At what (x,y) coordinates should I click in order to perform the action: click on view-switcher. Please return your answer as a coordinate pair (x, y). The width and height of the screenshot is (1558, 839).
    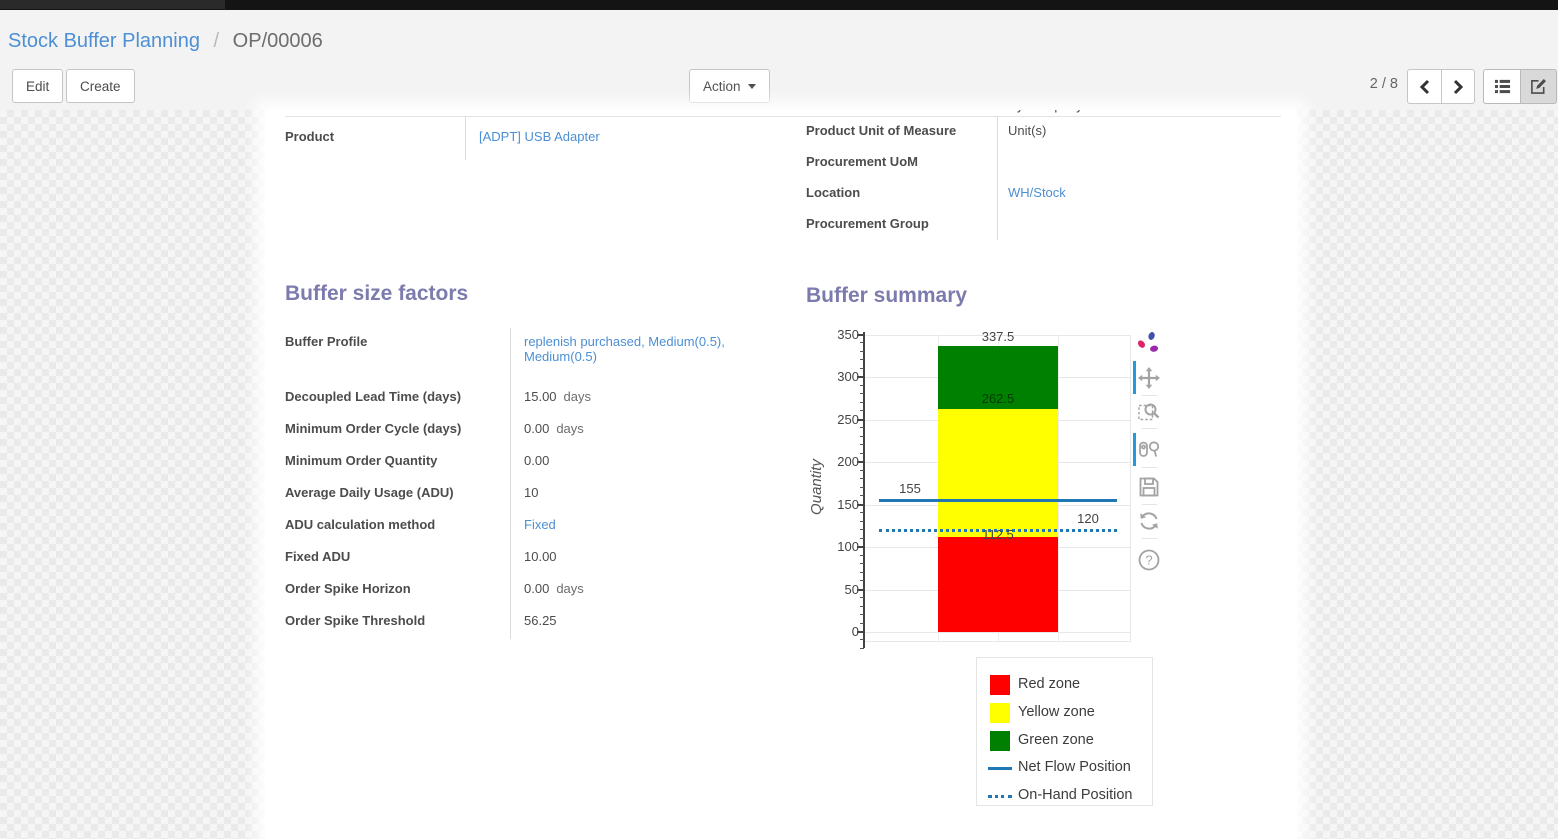
    Looking at the image, I should click on (1520, 86).